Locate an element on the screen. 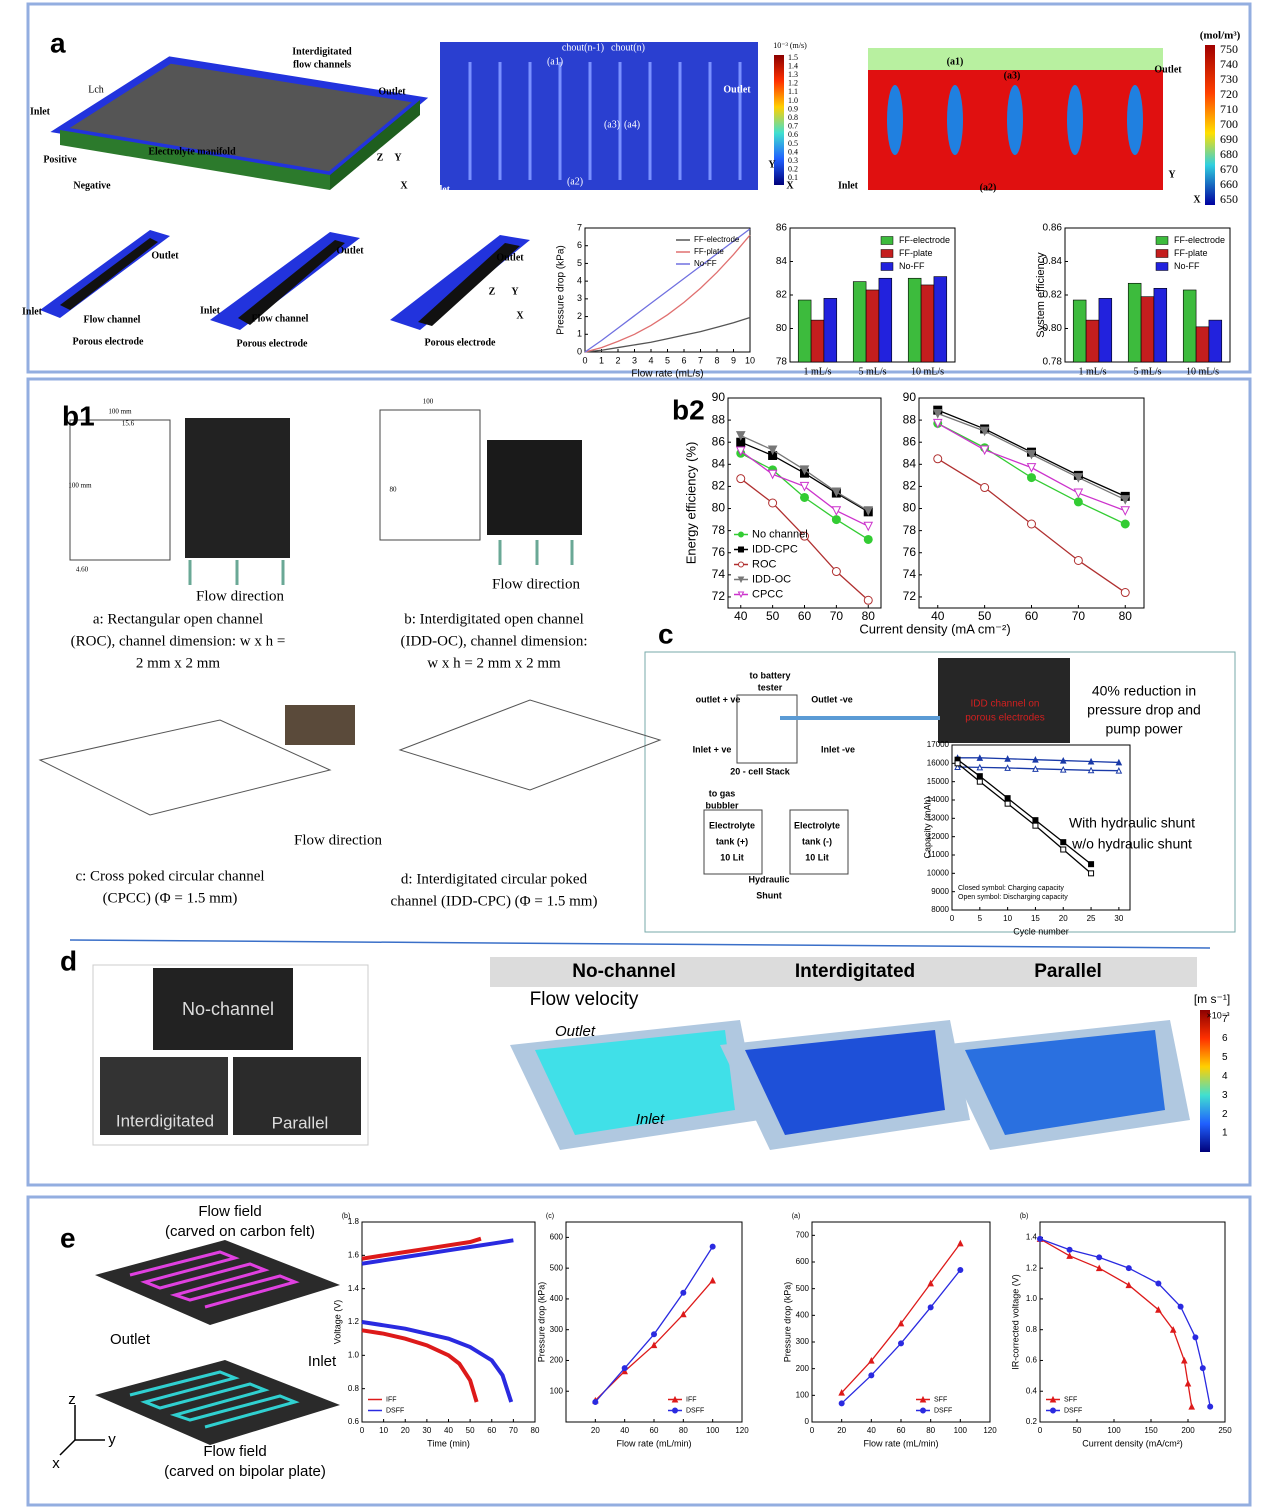 This screenshot has height=1510, width=1270. panel-letter: a is located at coordinates (58, 42).